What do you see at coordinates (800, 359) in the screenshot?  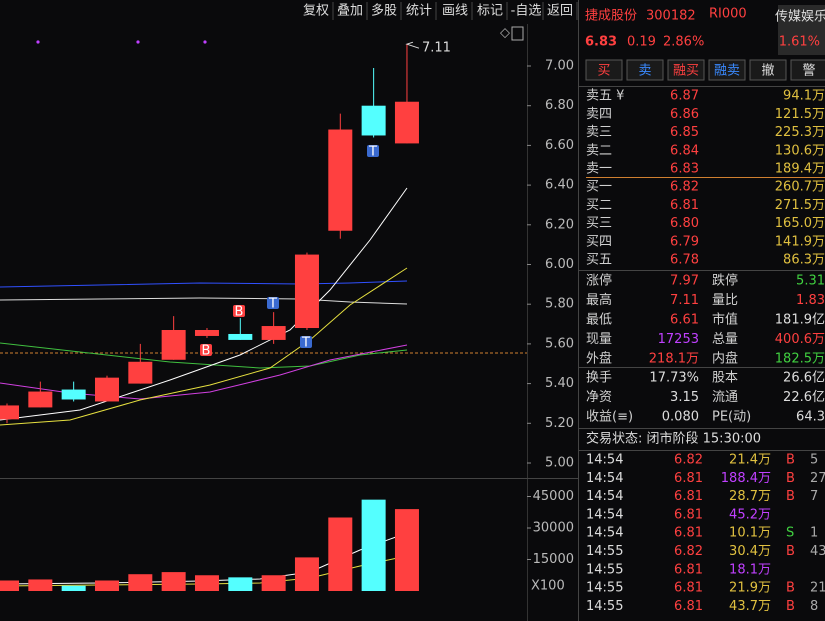 I see `stat-value: 182.5万` at bounding box center [800, 359].